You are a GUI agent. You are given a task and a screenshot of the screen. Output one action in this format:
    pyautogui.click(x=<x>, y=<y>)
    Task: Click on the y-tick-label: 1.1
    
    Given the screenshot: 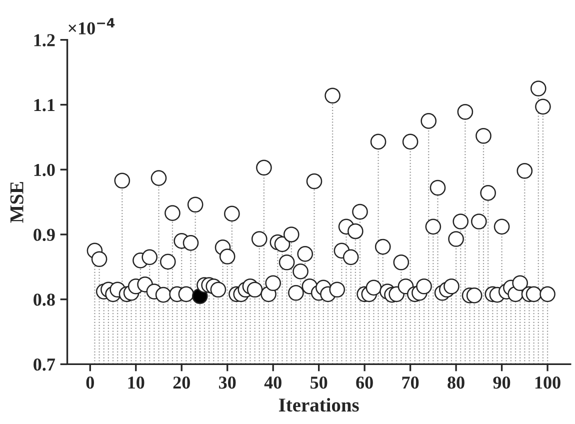 What is the action you would take?
    pyautogui.click(x=44, y=105)
    